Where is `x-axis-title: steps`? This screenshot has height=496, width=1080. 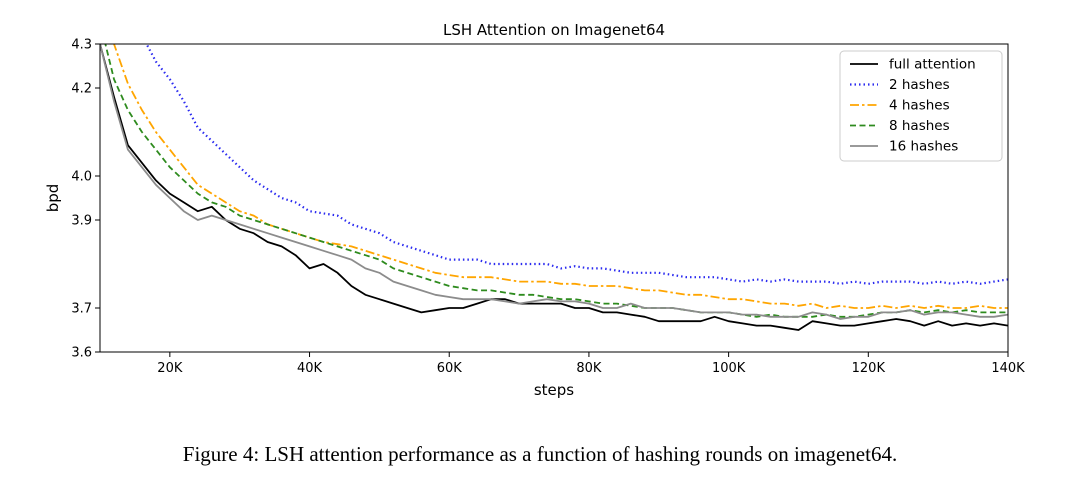
x-axis-title: steps is located at coordinates (554, 390).